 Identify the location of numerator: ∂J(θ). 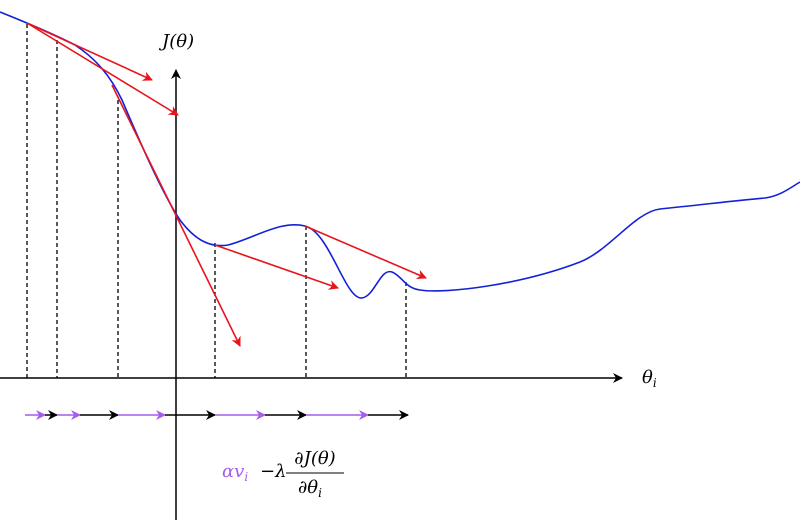
(314, 458).